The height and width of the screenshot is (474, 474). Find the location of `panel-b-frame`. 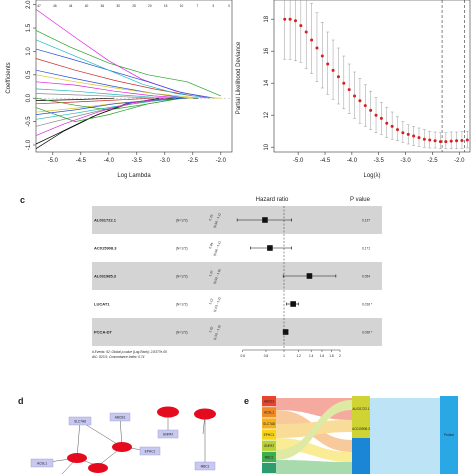

panel-b-frame is located at coordinates (372, 76).